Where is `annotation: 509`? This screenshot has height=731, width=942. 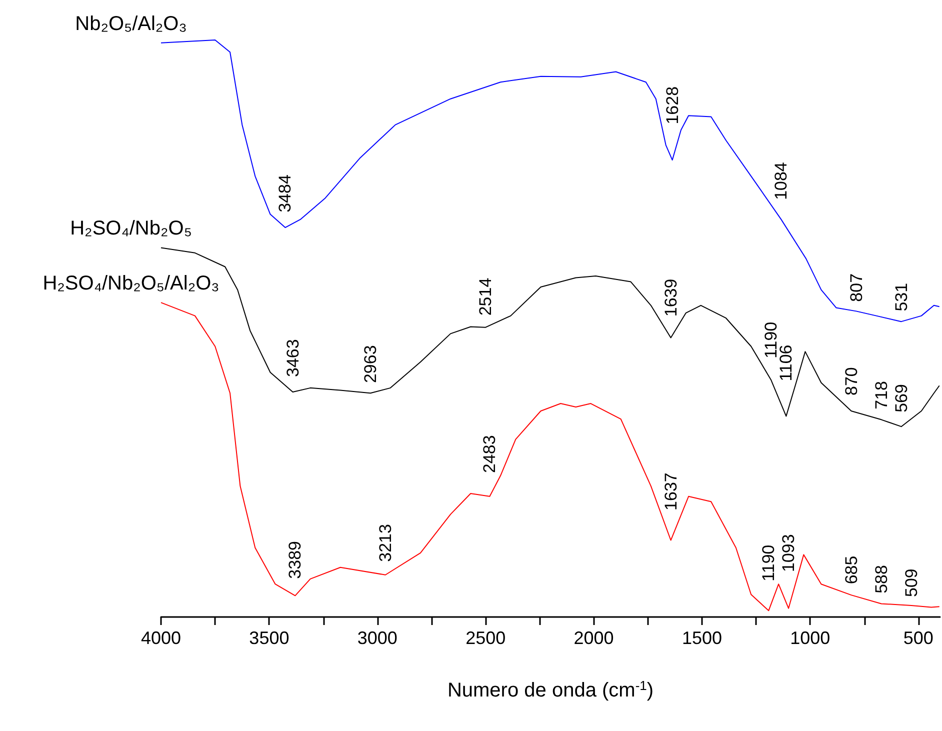
annotation: 509 is located at coordinates (911, 582).